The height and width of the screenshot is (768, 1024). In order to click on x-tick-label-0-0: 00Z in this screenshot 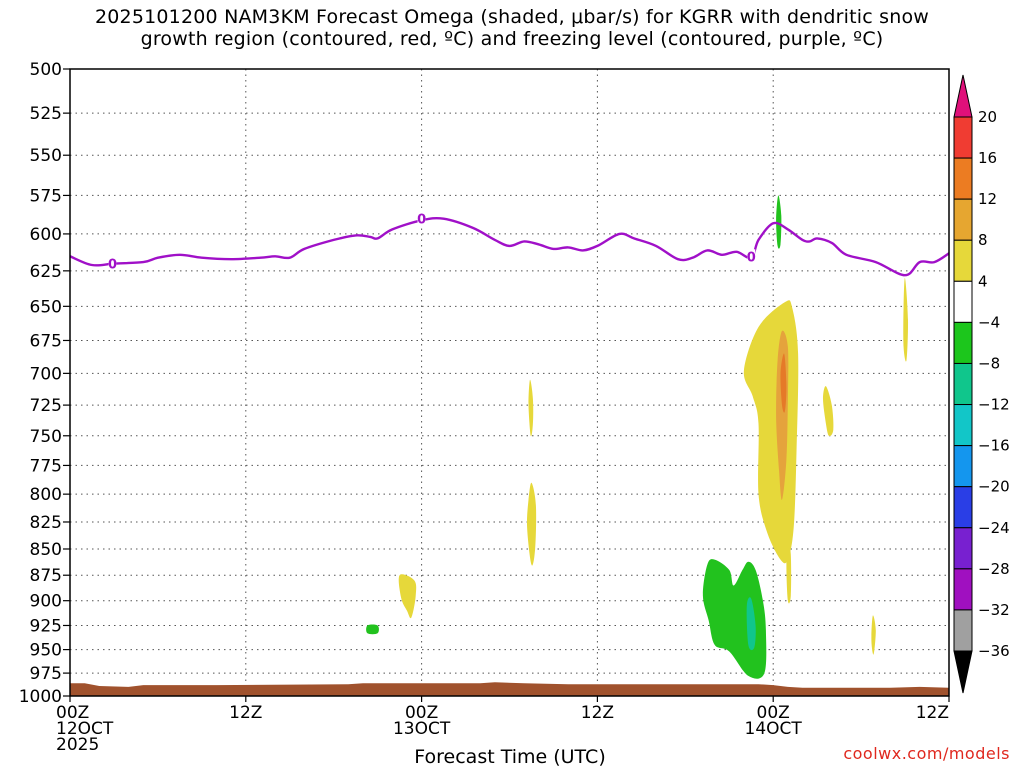, I will do `click(72, 713)`.